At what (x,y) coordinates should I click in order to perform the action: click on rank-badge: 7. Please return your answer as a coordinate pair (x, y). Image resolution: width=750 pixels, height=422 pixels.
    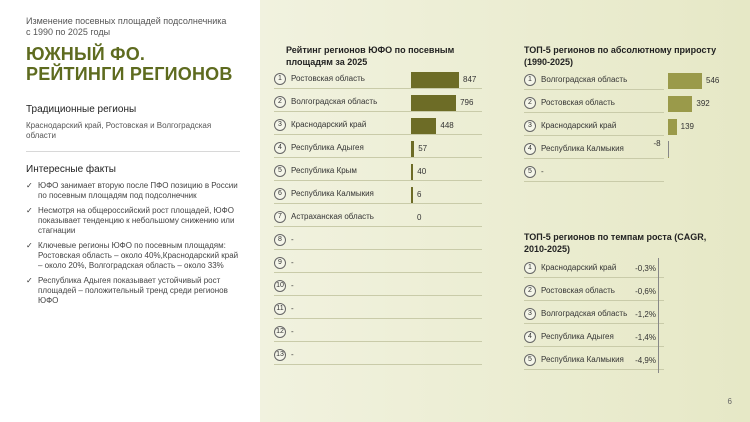
    Looking at the image, I should click on (280, 217).